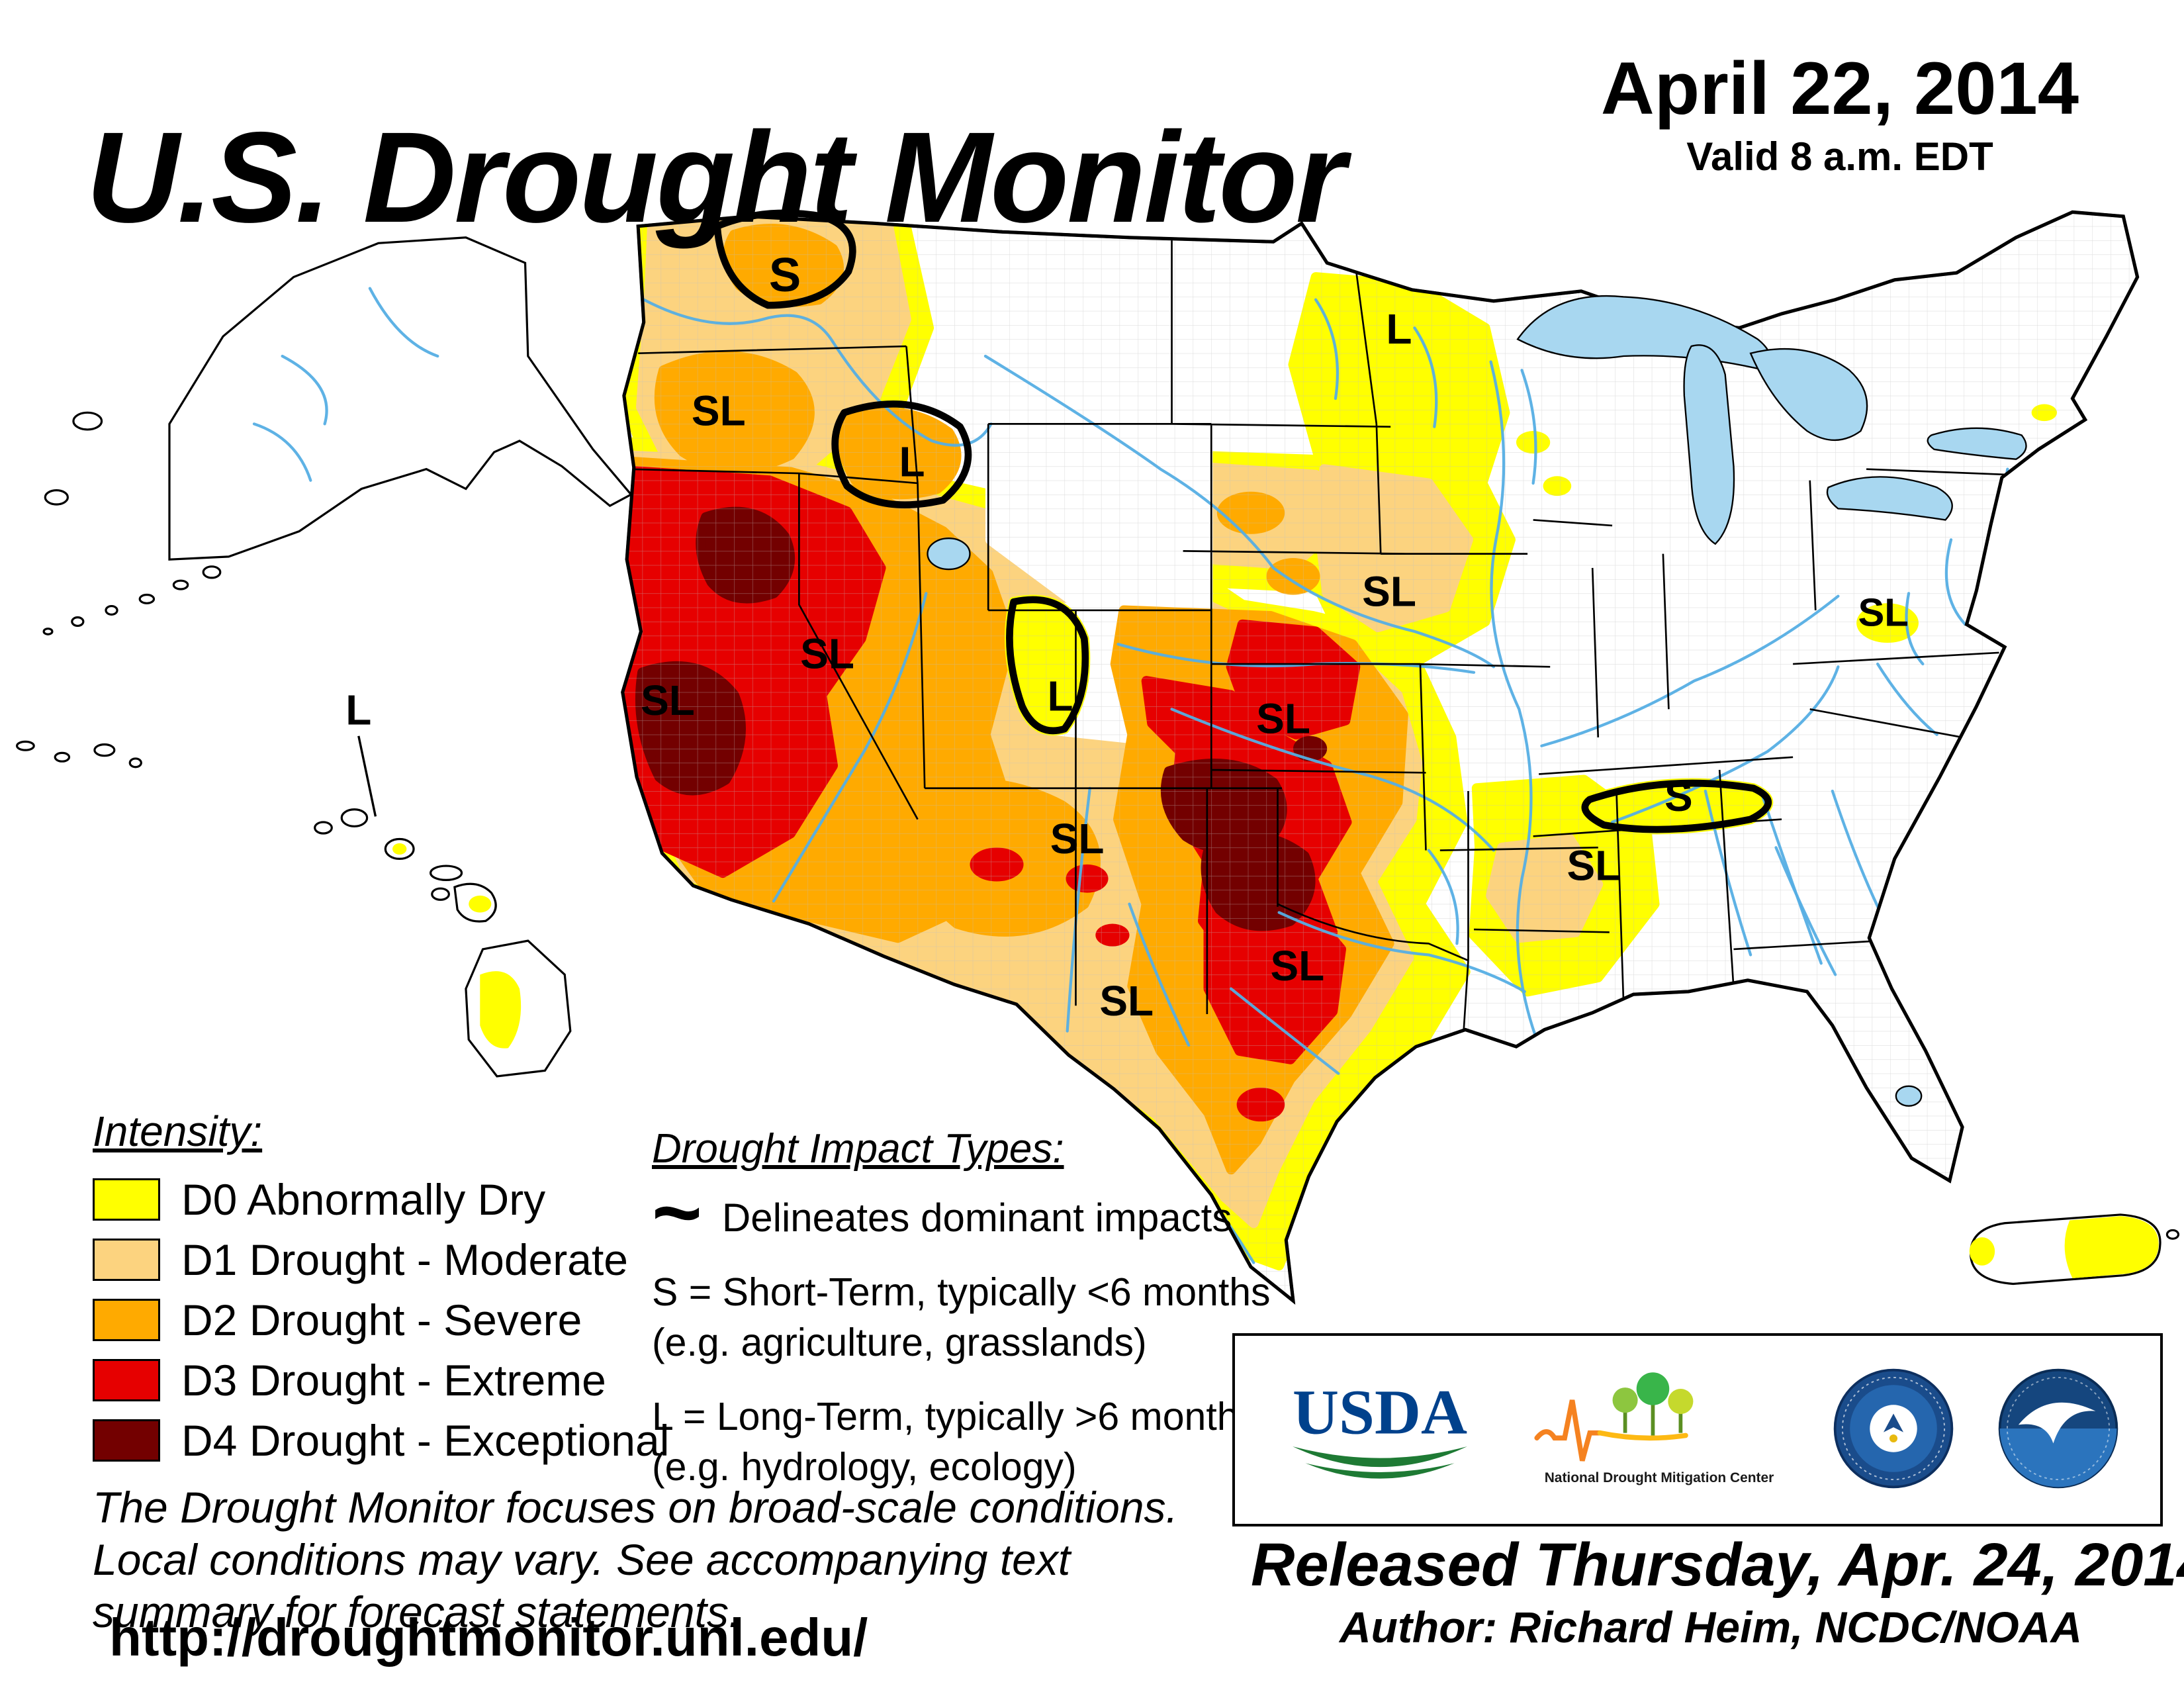  I want to click on heartbeat-tail-icon, so click(1642, 1435).